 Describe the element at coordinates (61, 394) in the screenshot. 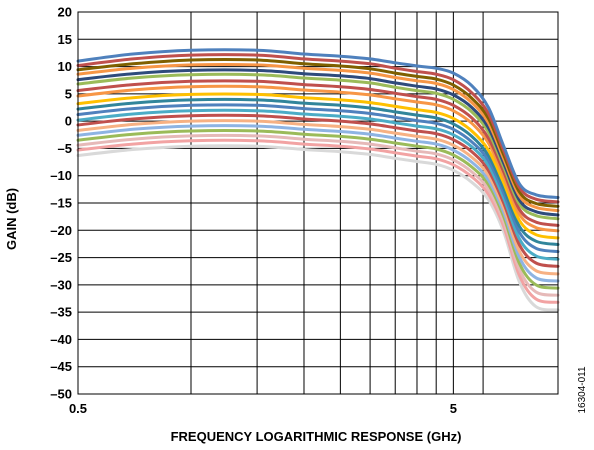

I see `y-tick-label: –50` at that location.